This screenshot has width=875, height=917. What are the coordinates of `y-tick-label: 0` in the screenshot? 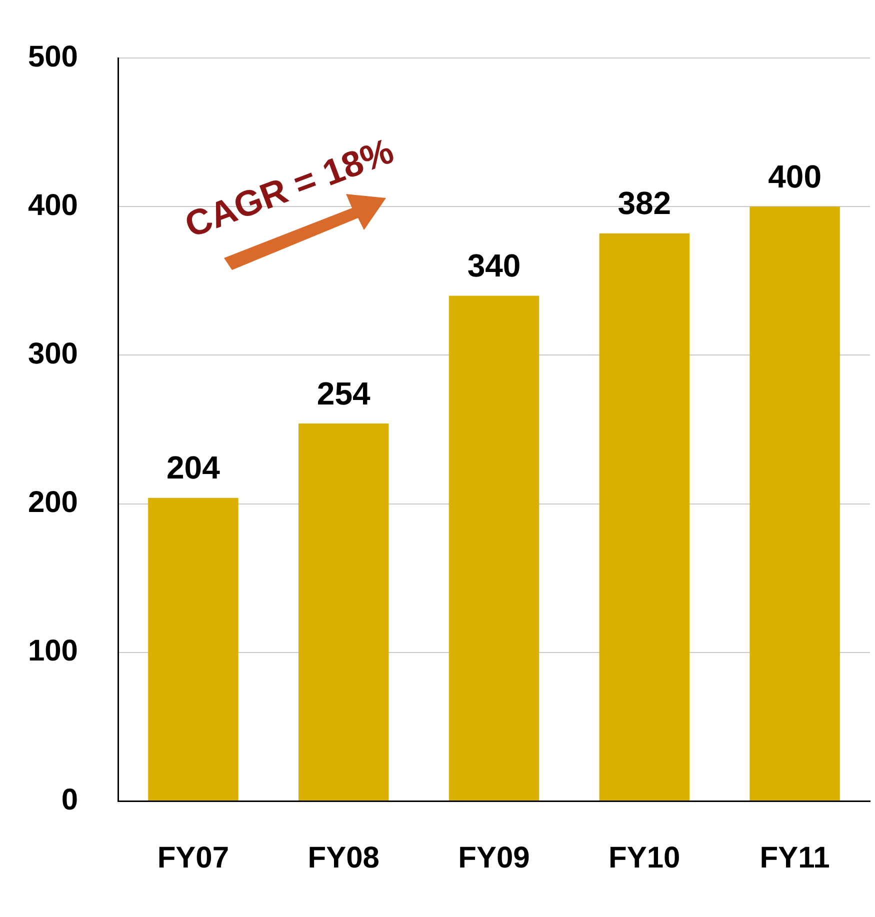 It's located at (69, 799).